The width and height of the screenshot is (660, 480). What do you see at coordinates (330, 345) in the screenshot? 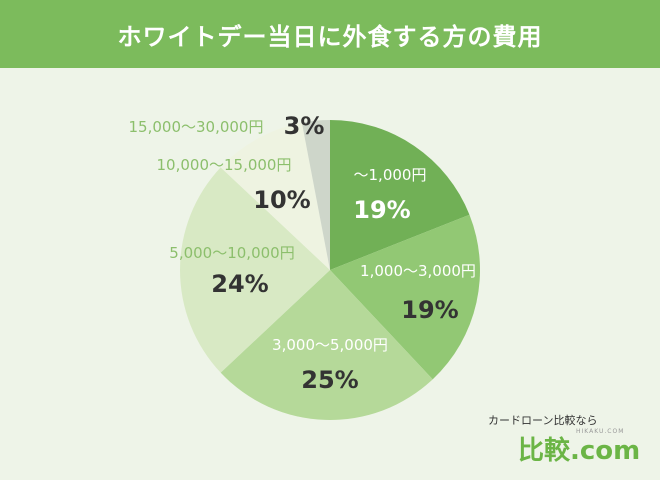
I see `slice-category-label: 3,000〜5,000円` at bounding box center [330, 345].